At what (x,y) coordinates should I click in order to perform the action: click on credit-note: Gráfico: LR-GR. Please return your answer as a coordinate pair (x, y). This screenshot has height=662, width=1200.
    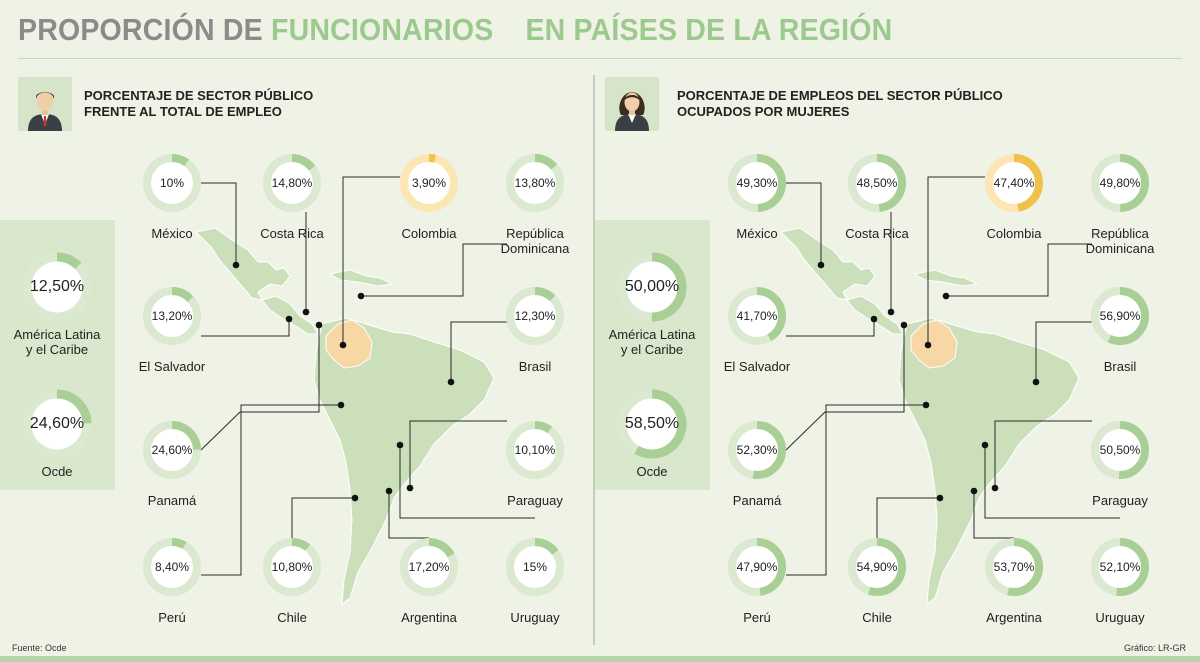
    Looking at the image, I should click on (1154, 648).